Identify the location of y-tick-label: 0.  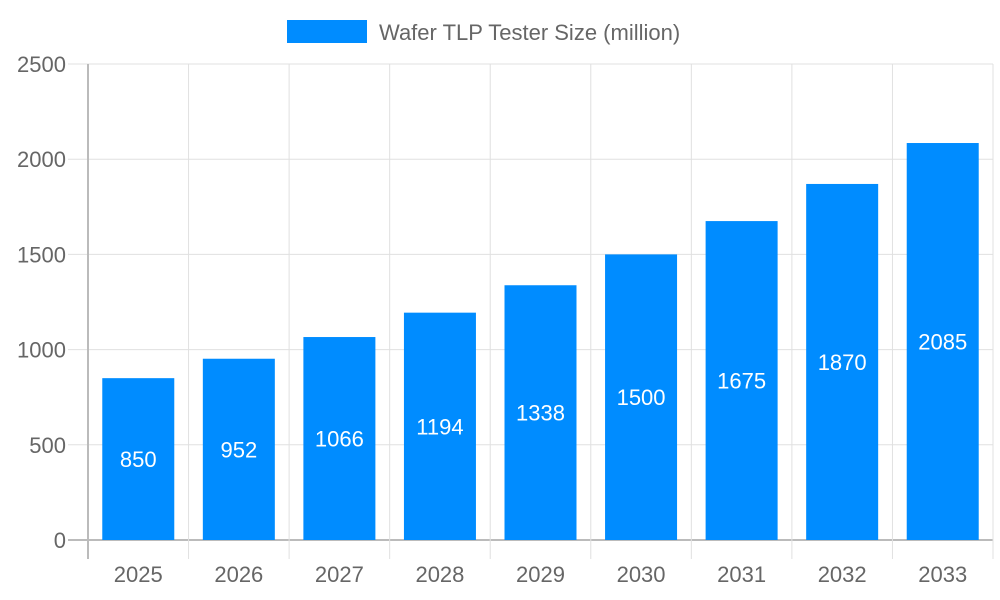
(60, 540).